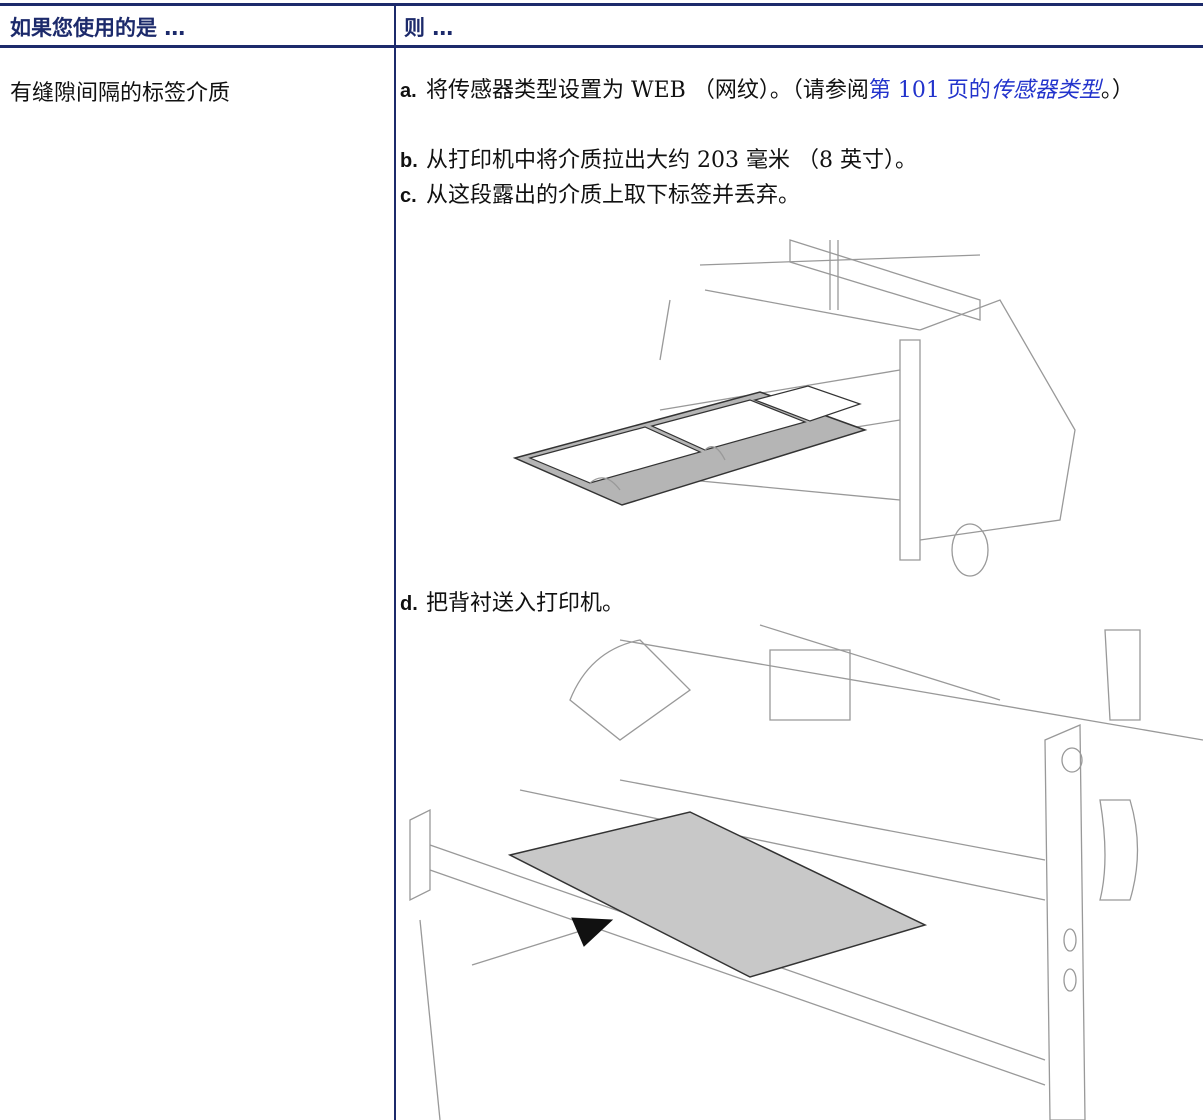  What do you see at coordinates (1117, 90) in the screenshot?
I see `step-text: 。）` at bounding box center [1117, 90].